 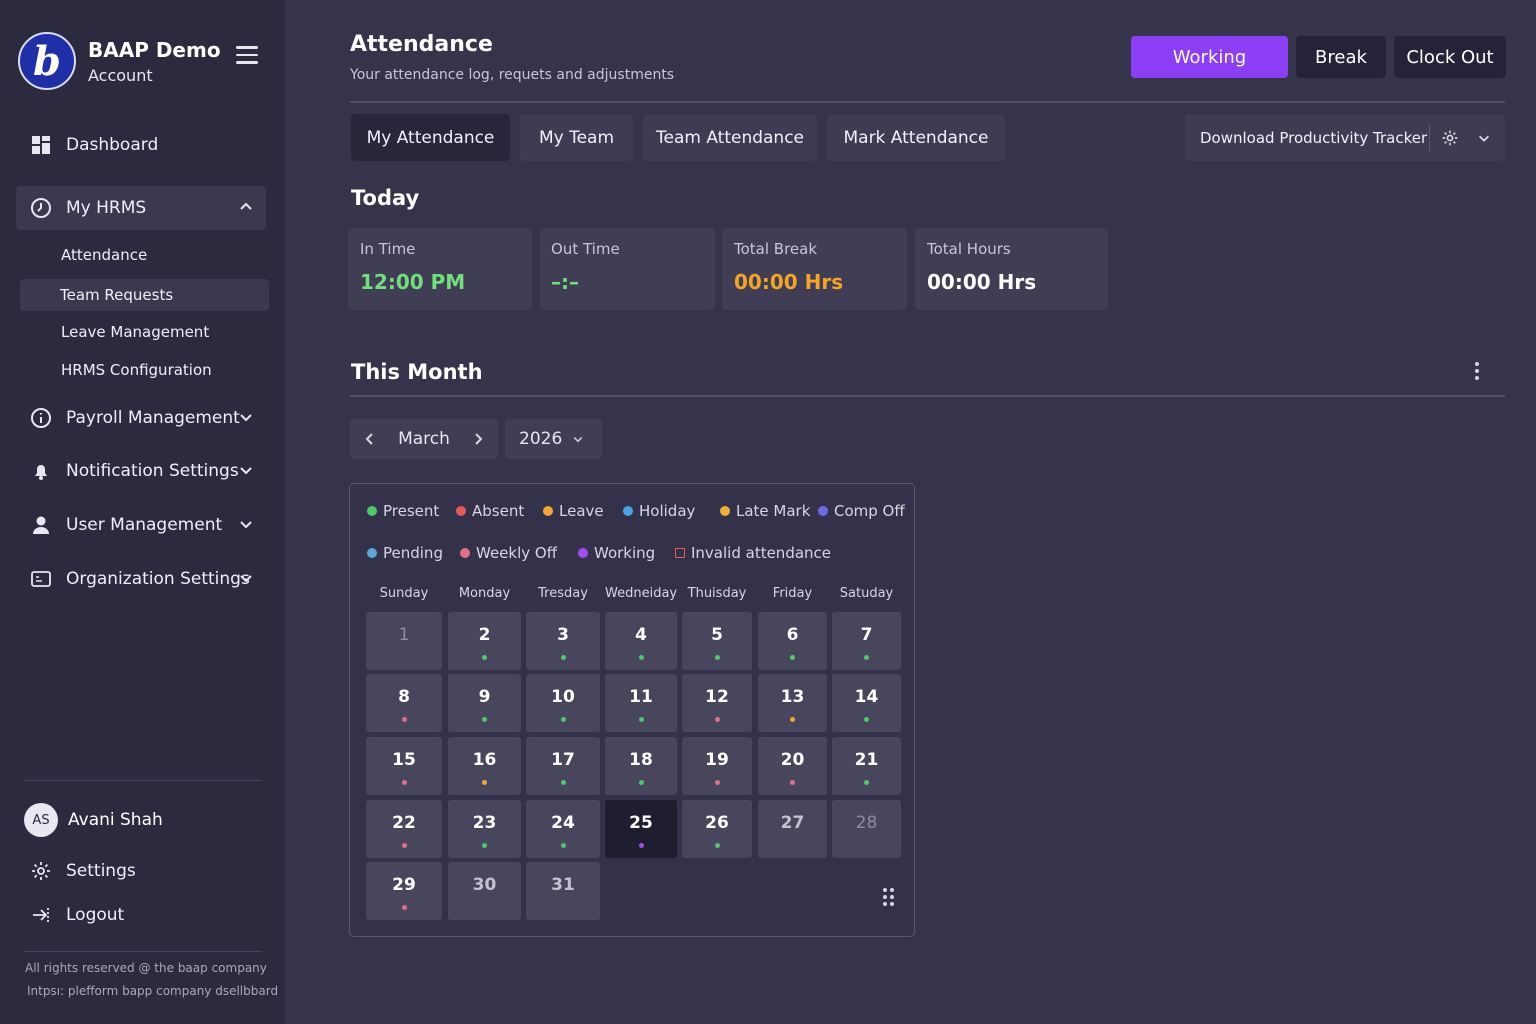 I want to click on download-productivity-tracker-button: Download Productivity Tracker, so click(x=1314, y=137).